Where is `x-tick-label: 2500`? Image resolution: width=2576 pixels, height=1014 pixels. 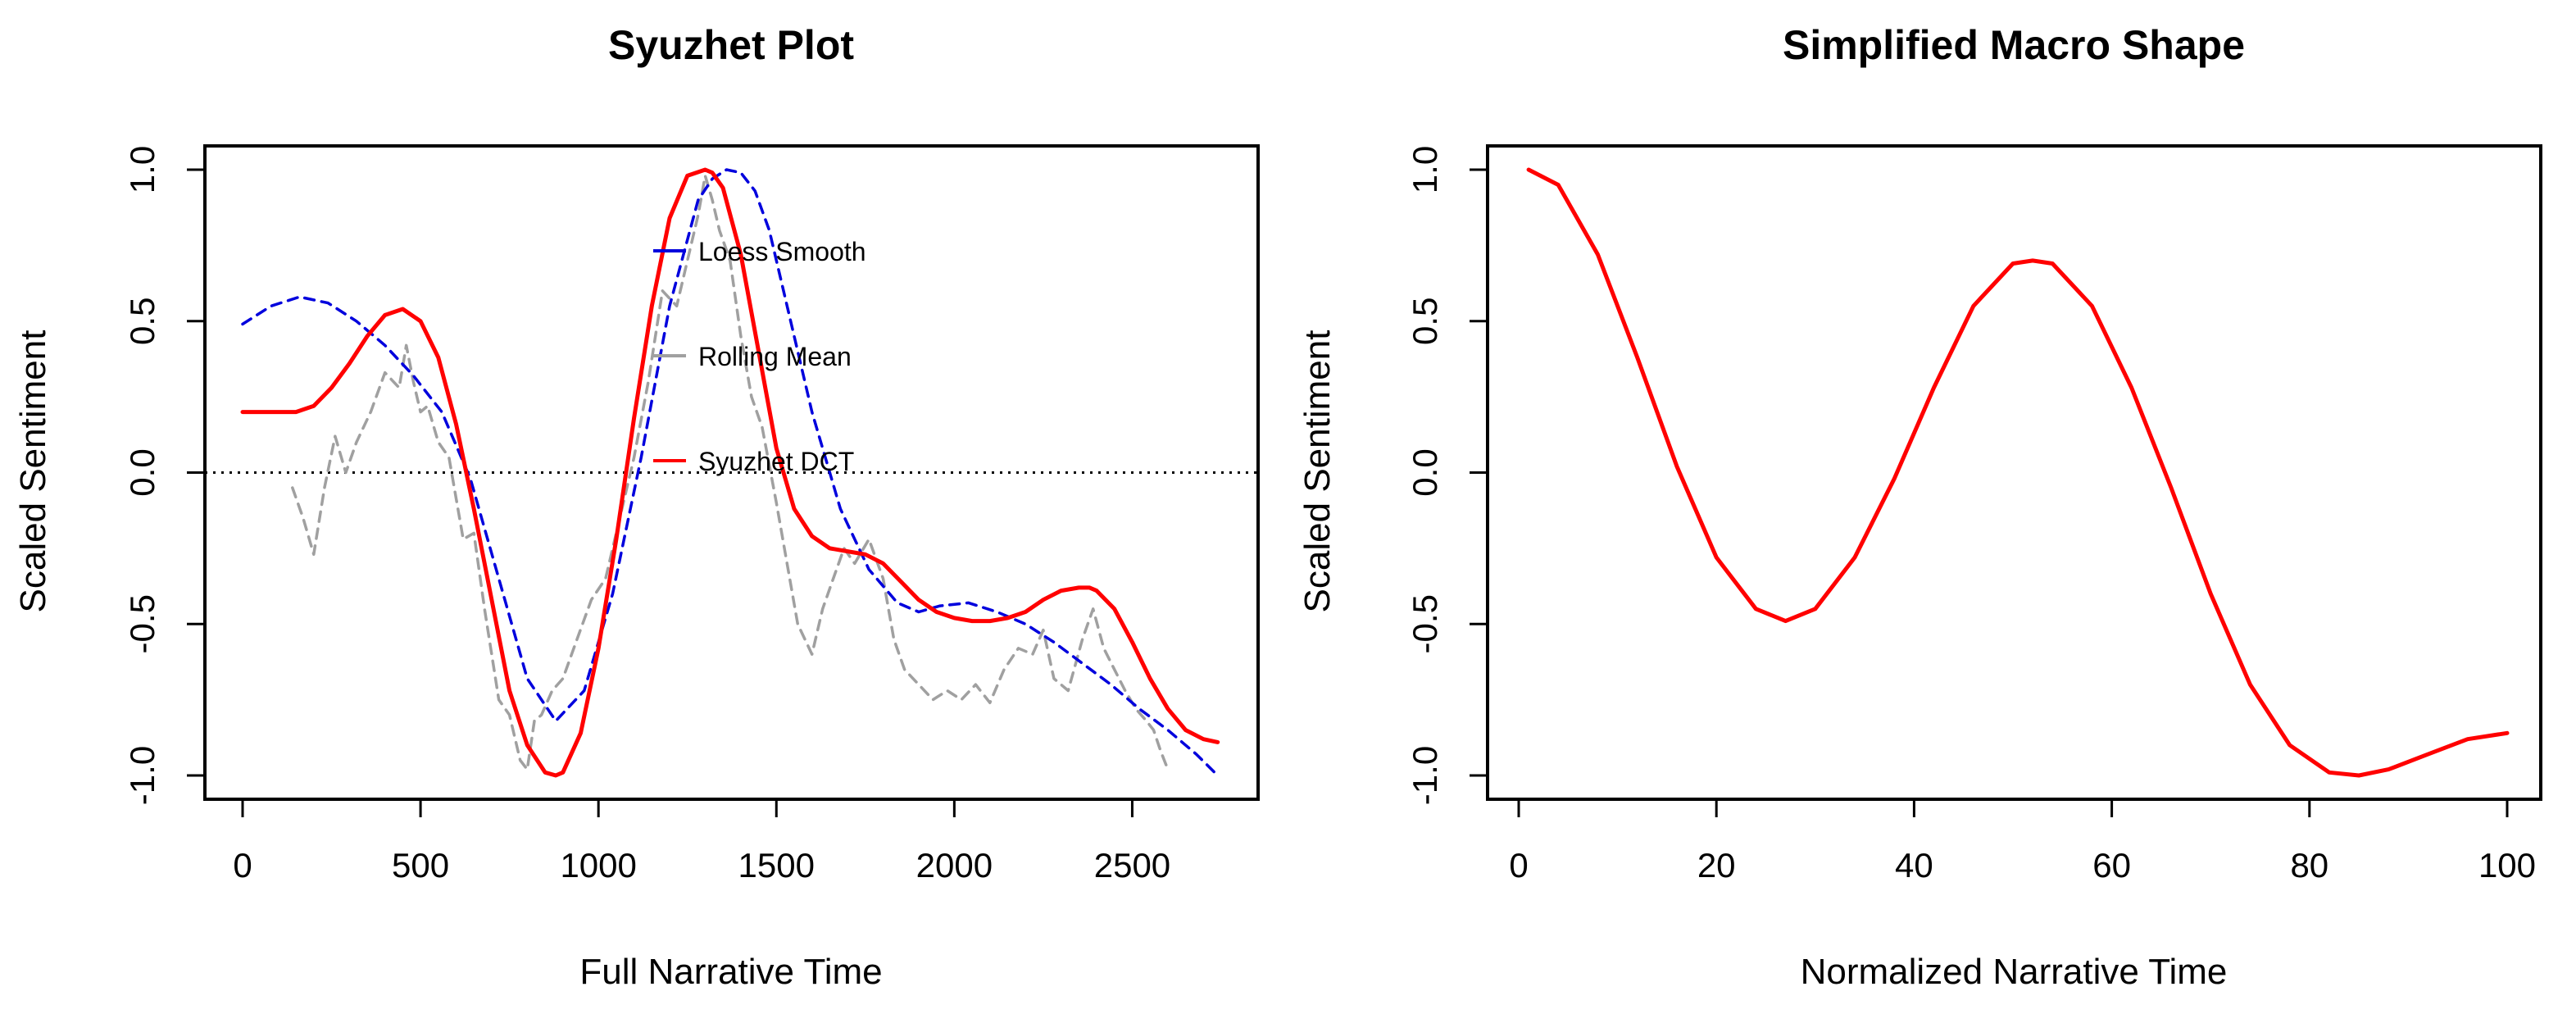
x-tick-label: 2500 is located at coordinates (1132, 865).